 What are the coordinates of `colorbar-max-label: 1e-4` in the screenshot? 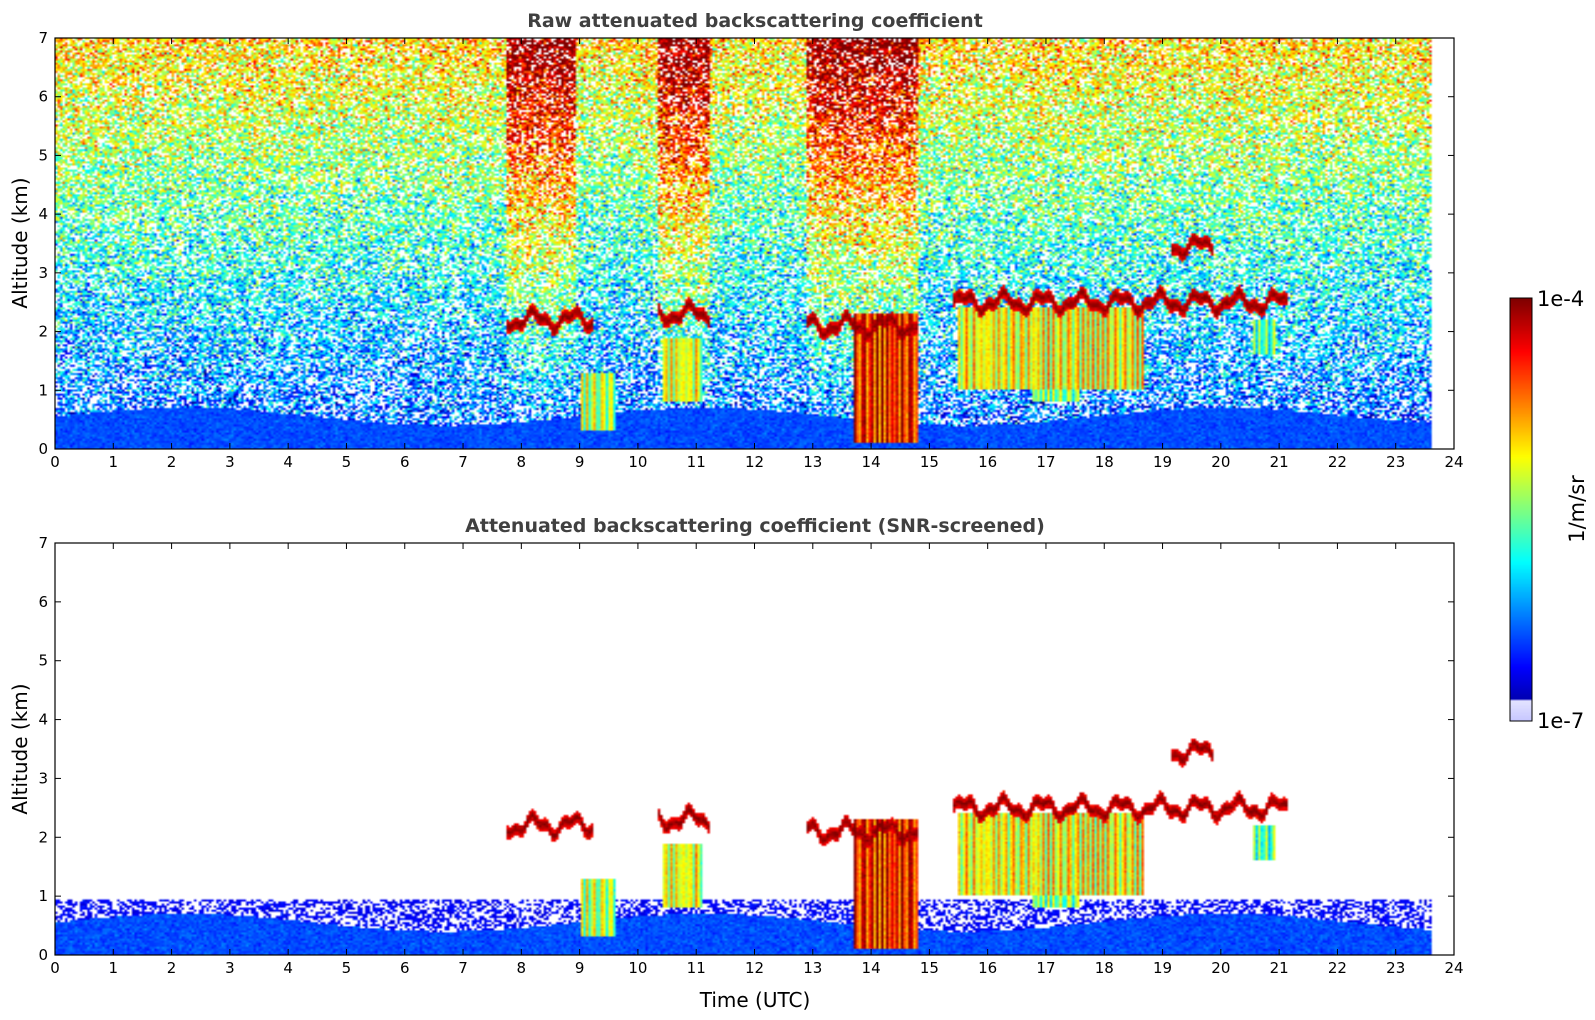 It's located at (1560, 299).